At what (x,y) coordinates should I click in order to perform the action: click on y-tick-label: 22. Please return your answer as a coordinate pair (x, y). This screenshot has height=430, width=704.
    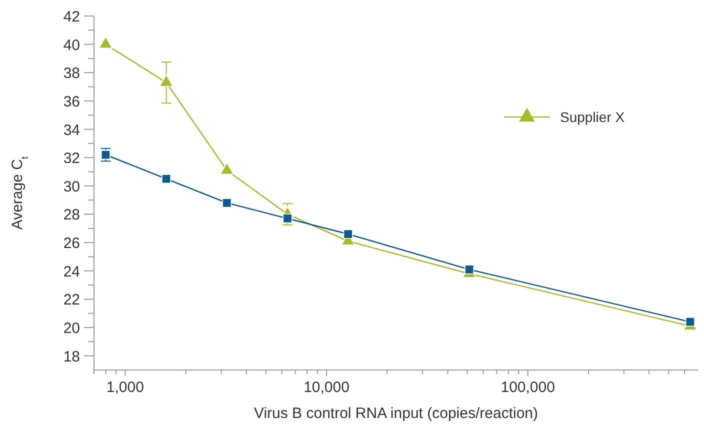
    Looking at the image, I should click on (71, 300).